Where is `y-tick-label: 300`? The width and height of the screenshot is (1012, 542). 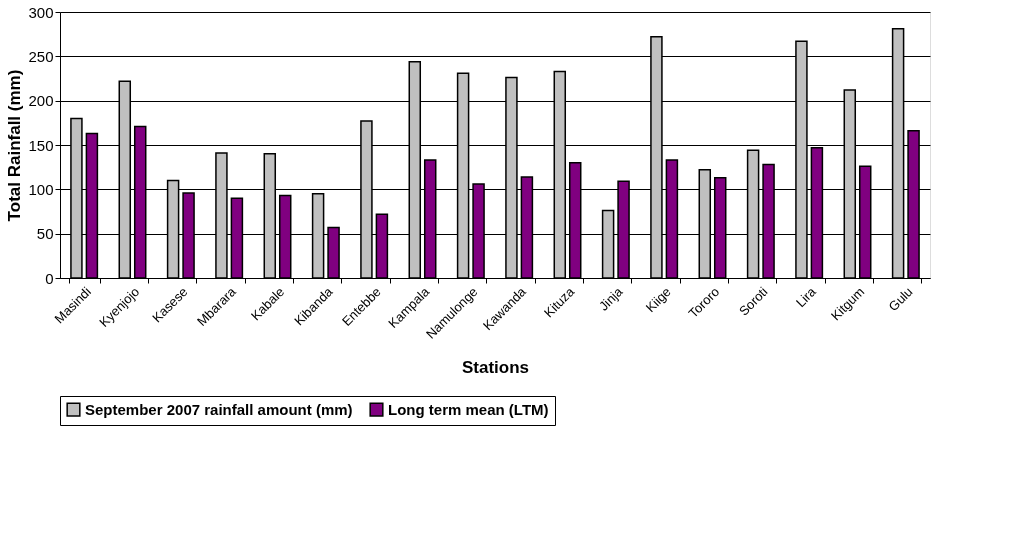 y-tick-label: 300 is located at coordinates (41, 12).